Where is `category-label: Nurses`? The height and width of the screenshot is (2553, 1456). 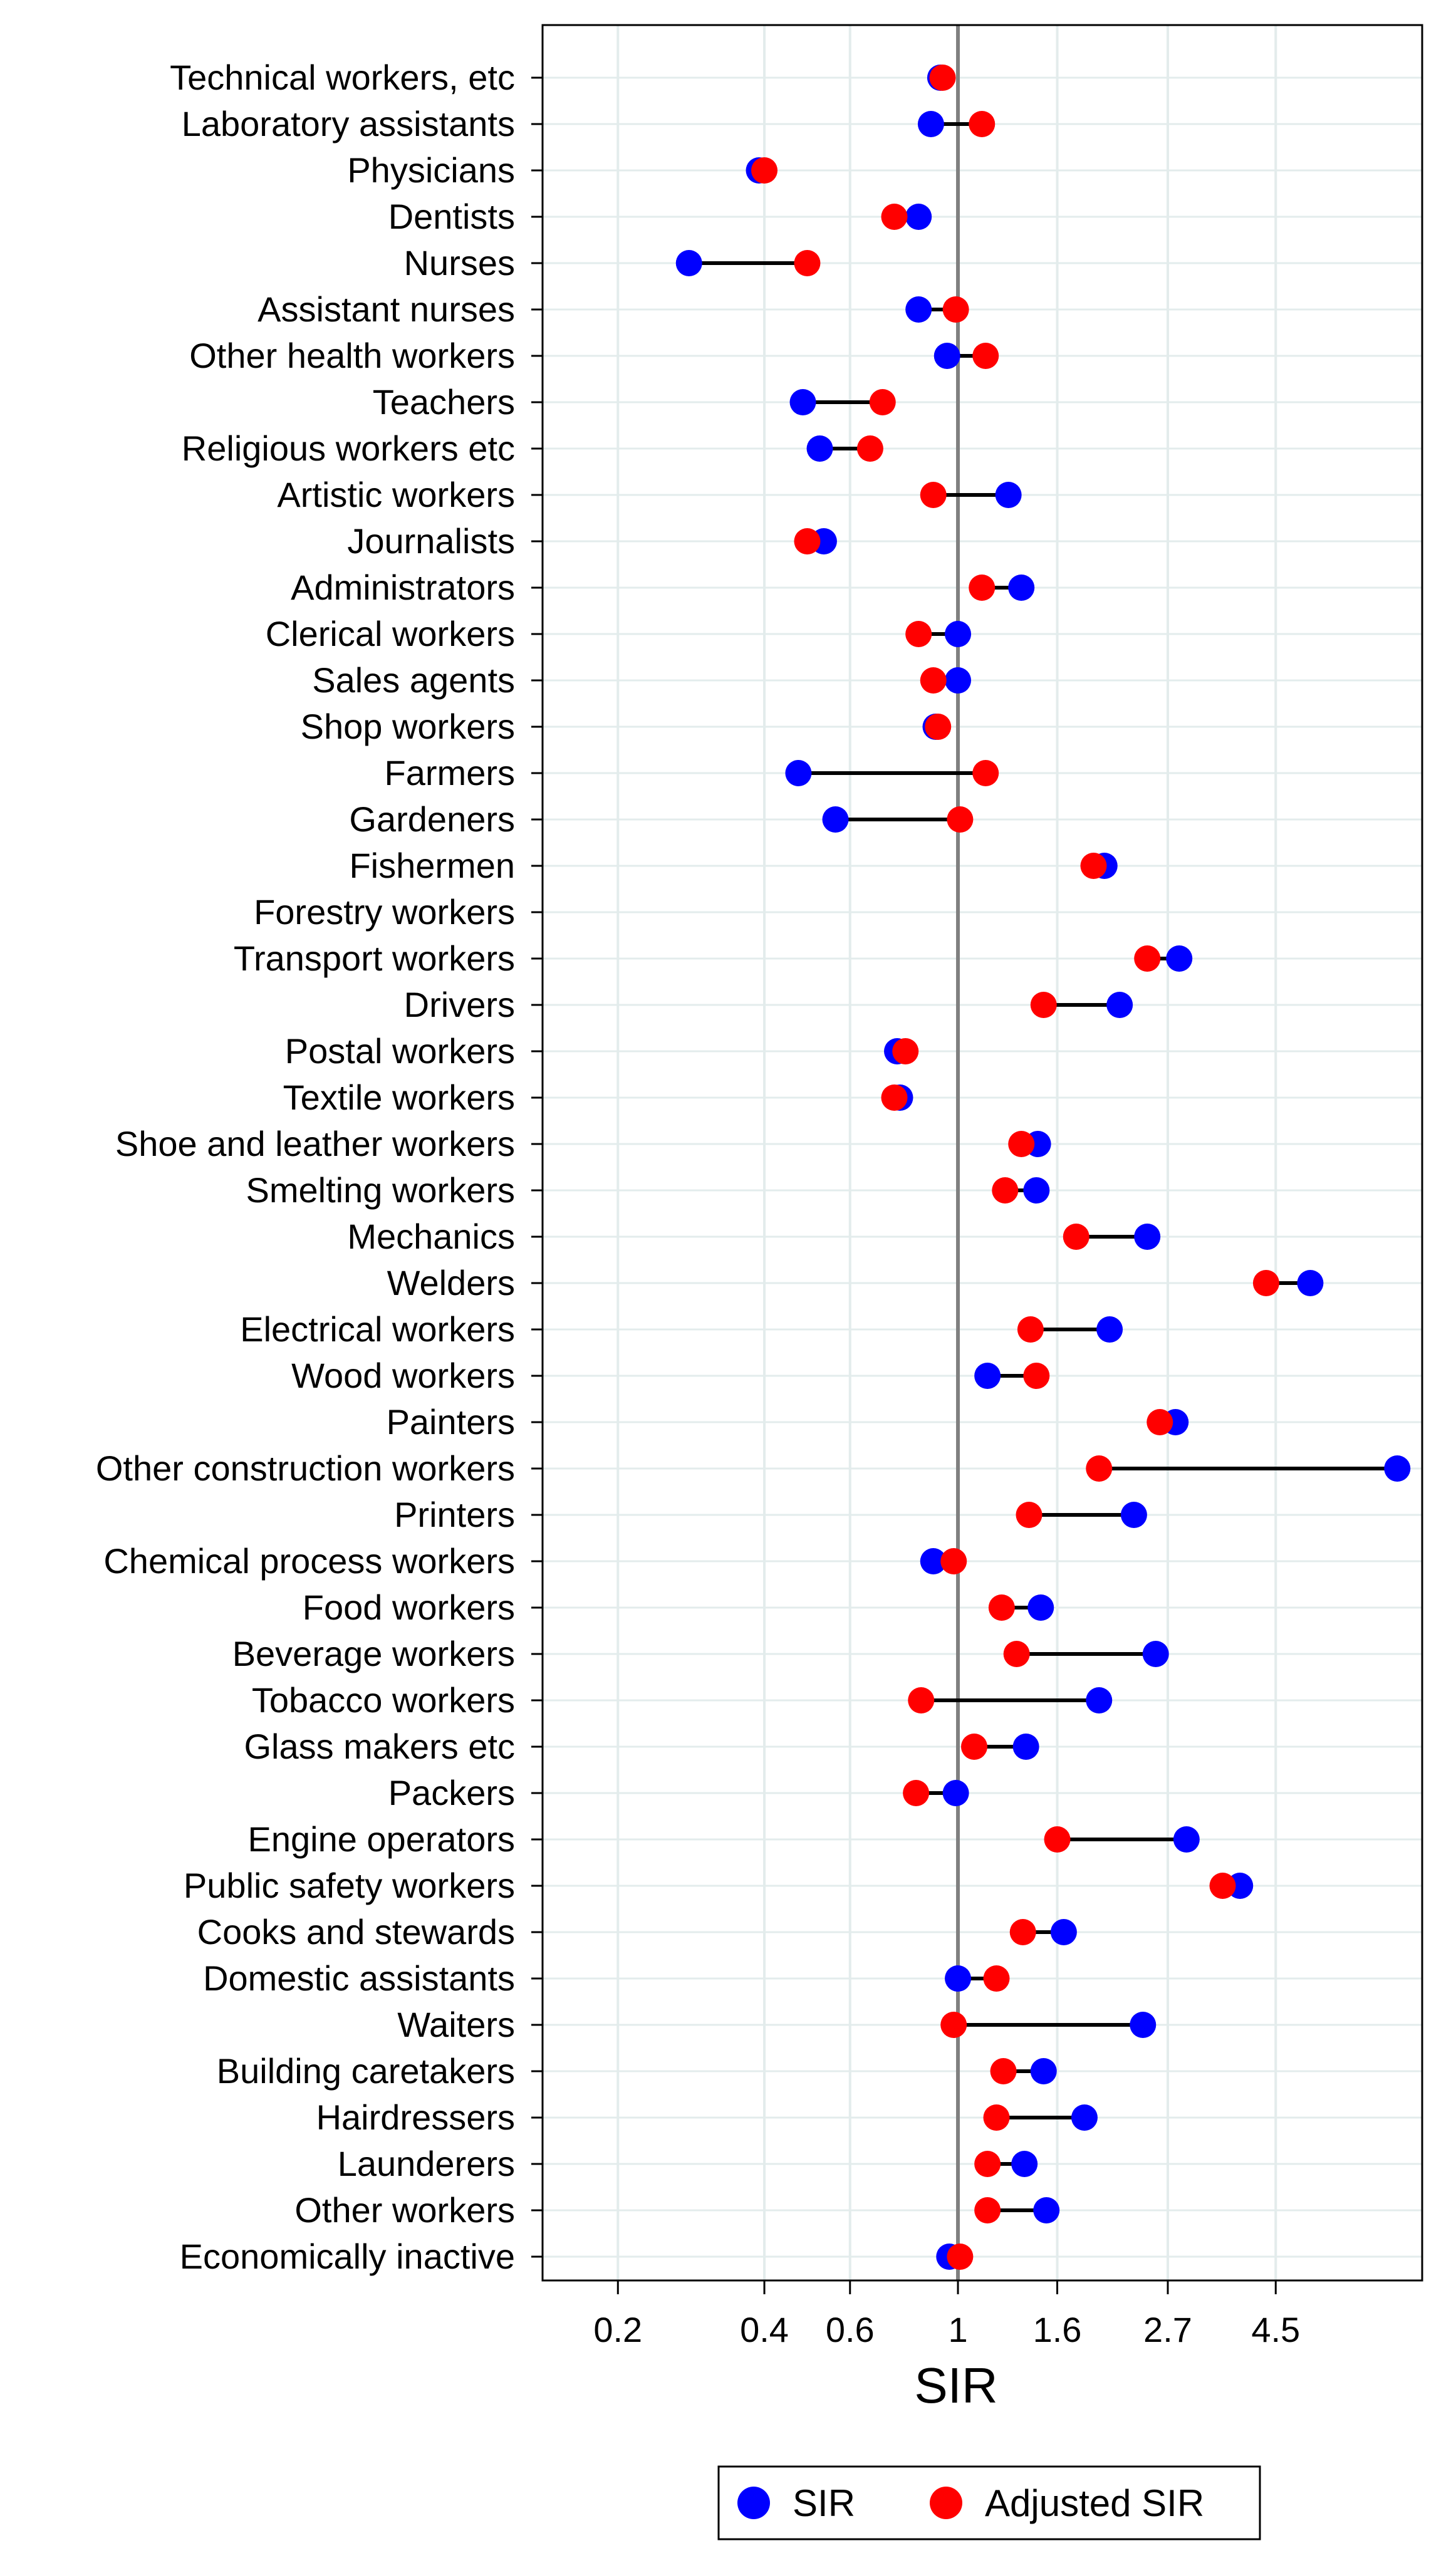
category-label: Nurses is located at coordinates (460, 263).